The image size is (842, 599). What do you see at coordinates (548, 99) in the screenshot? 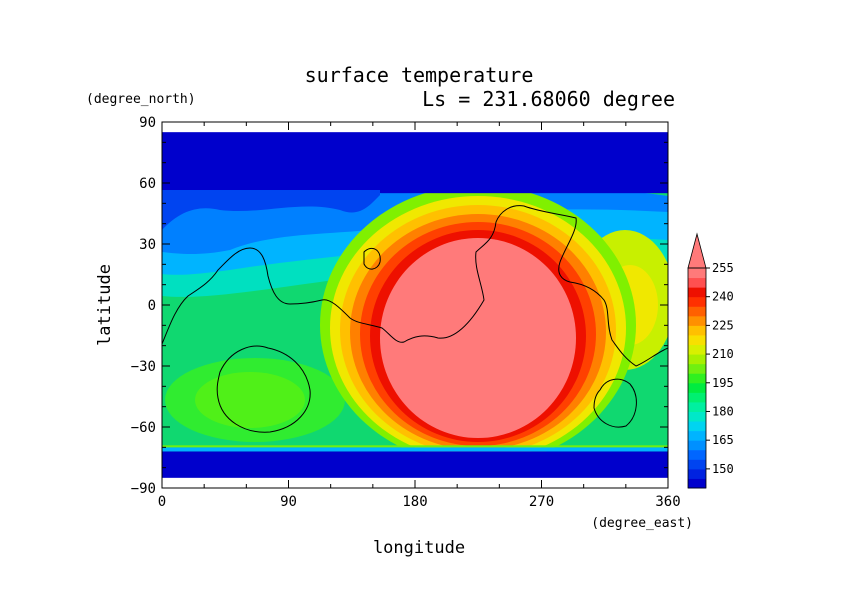
I see `chart-subtitle: Ls = 231.68060 degree` at bounding box center [548, 99].